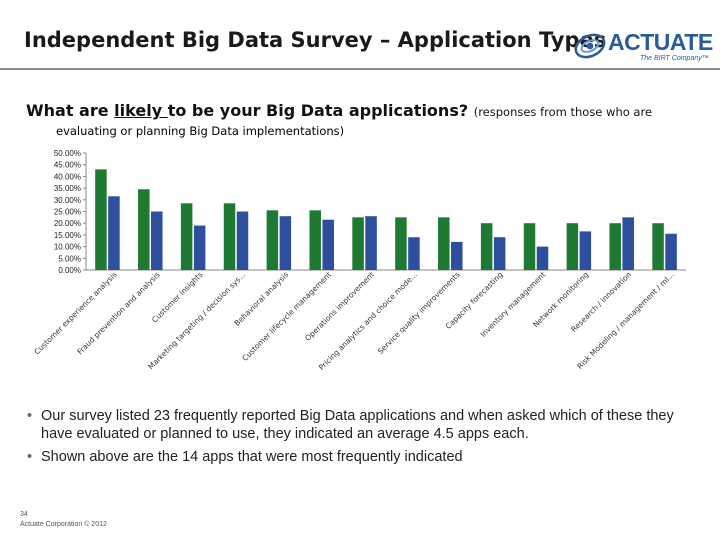 The height and width of the screenshot is (540, 720). What do you see at coordinates (563, 112) in the screenshot?
I see `question-note-line1: (responses from those who are` at bounding box center [563, 112].